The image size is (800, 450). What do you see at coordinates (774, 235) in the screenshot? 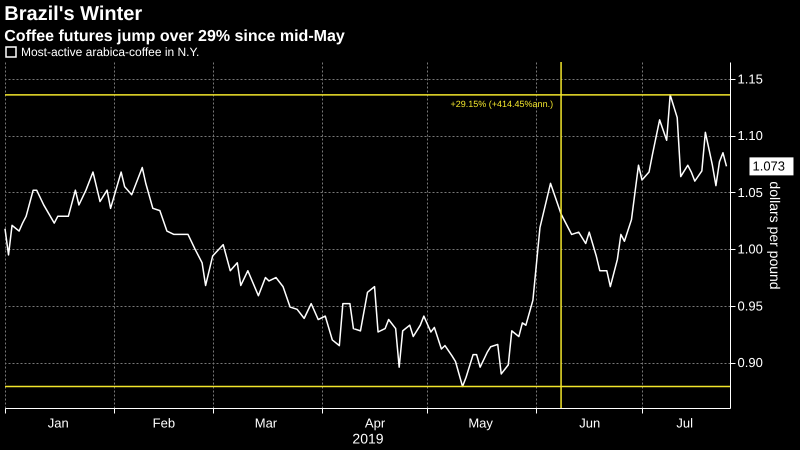
I see `y-axis-title: dollars per pound` at bounding box center [774, 235].